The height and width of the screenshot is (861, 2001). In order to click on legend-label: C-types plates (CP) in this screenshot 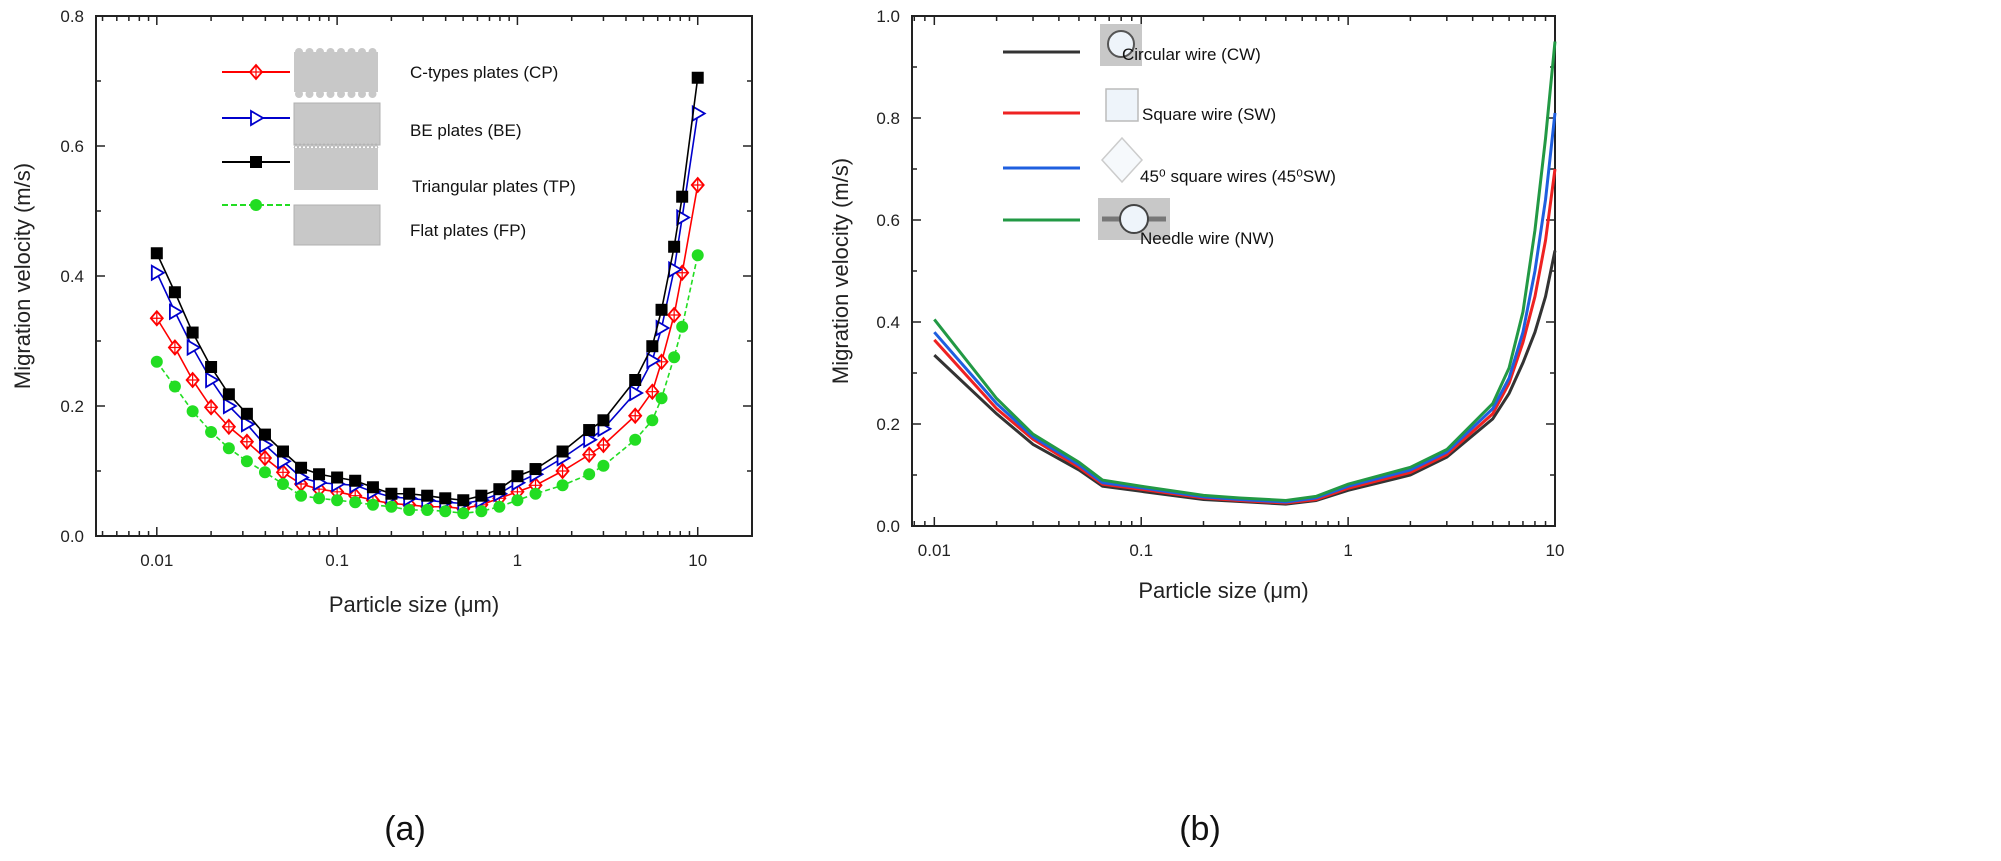, I will do `click(484, 72)`.